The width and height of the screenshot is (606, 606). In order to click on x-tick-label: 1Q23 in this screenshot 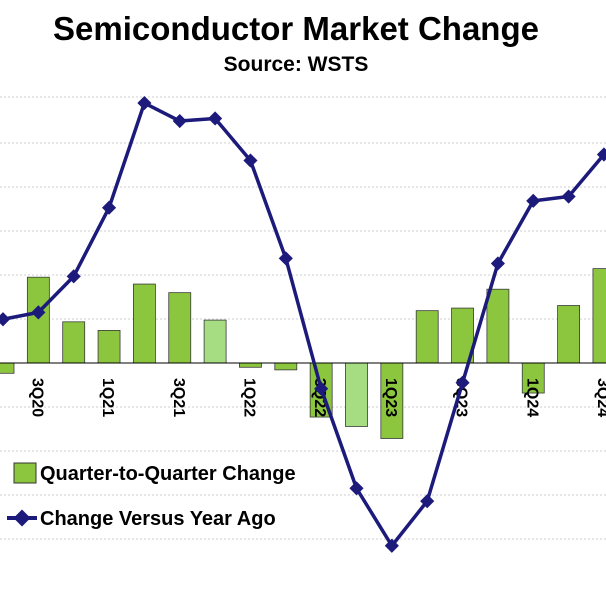, I will do `click(390, 397)`.